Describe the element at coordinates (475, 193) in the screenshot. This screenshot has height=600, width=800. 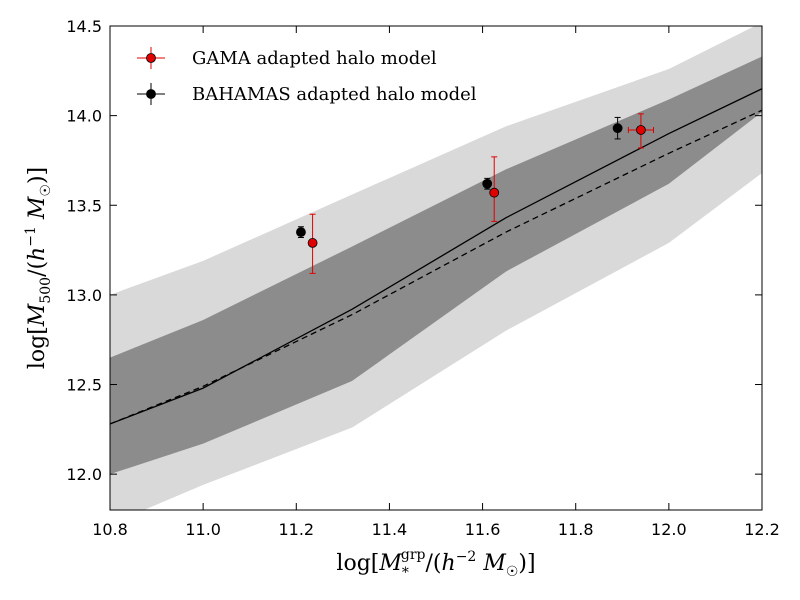
I see `data-points` at that location.